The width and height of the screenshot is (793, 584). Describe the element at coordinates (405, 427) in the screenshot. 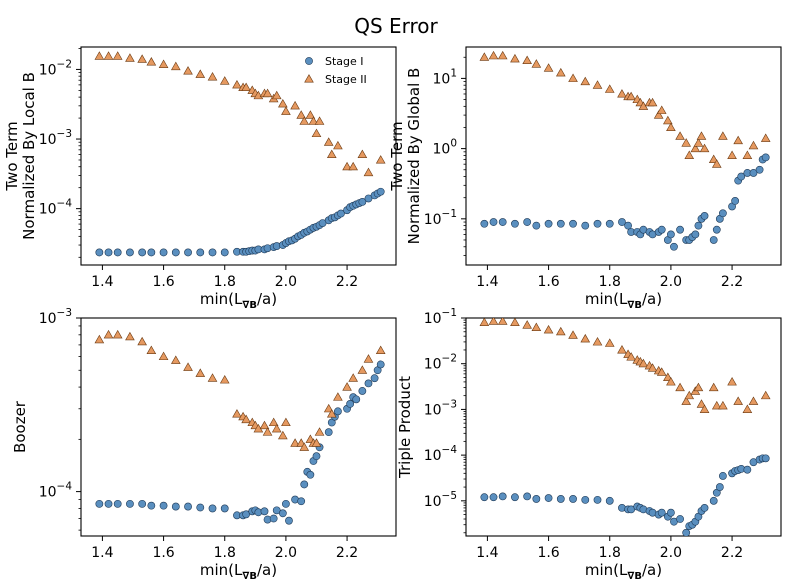

I see `y-axis-label: Triple Product` at that location.